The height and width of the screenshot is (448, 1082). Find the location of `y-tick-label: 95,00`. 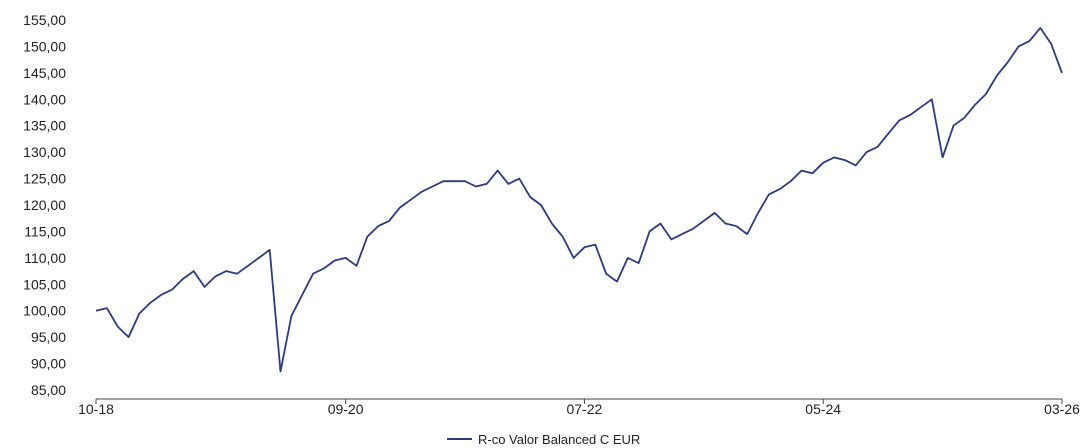

y-tick-label: 95,00 is located at coordinates (48, 337).